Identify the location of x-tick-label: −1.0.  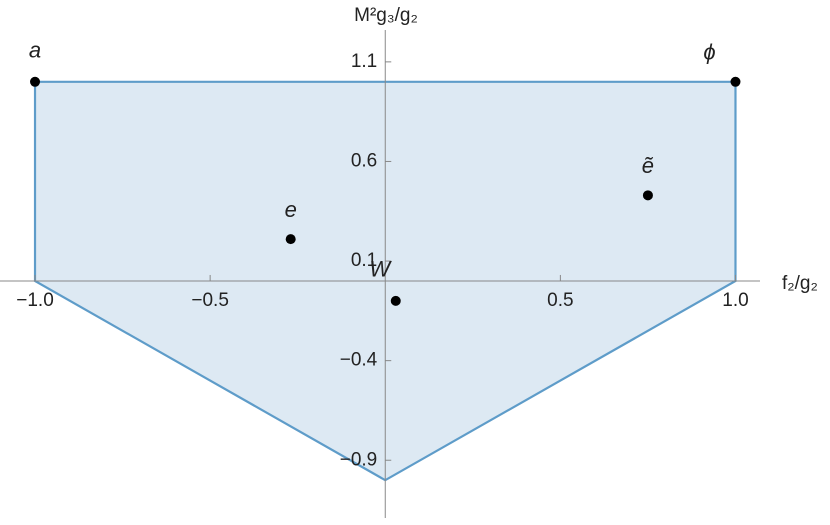
(35, 300).